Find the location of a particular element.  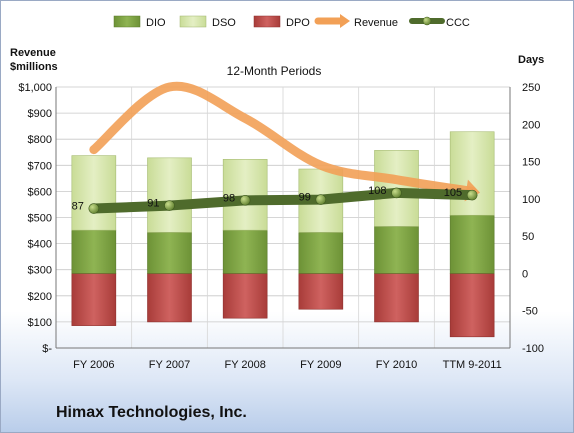

right-tick-label: 150 is located at coordinates (531, 163).